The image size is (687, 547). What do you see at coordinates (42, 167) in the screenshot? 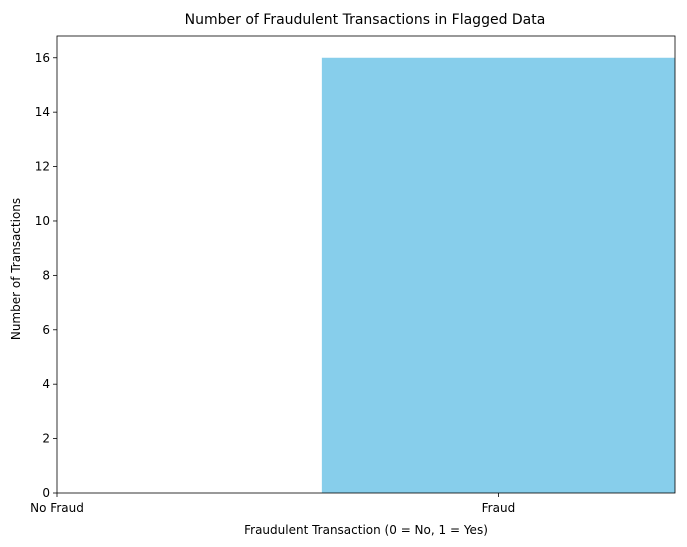
I see `y-tick-label: 12` at bounding box center [42, 167].